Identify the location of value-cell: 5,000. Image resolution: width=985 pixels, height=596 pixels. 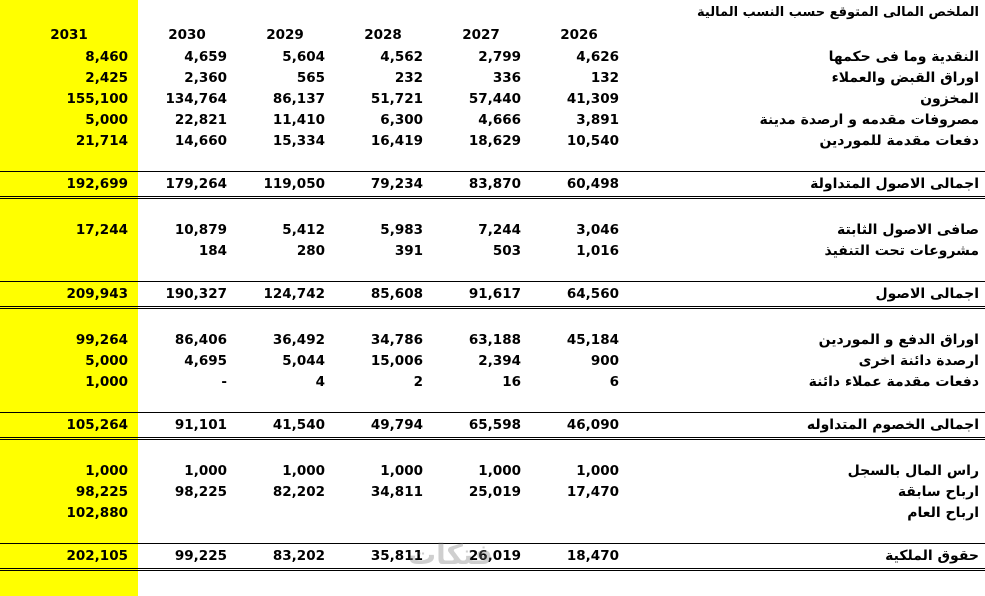
(106, 360).